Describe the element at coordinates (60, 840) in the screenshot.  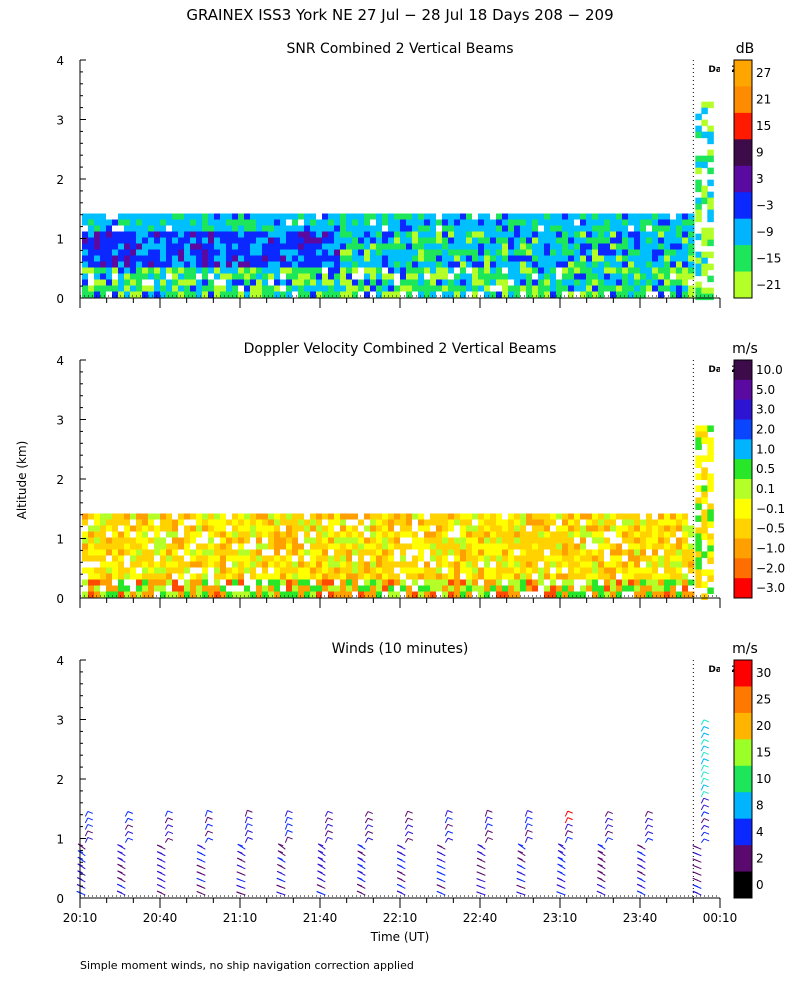
I see `y-tick-label: 1` at that location.